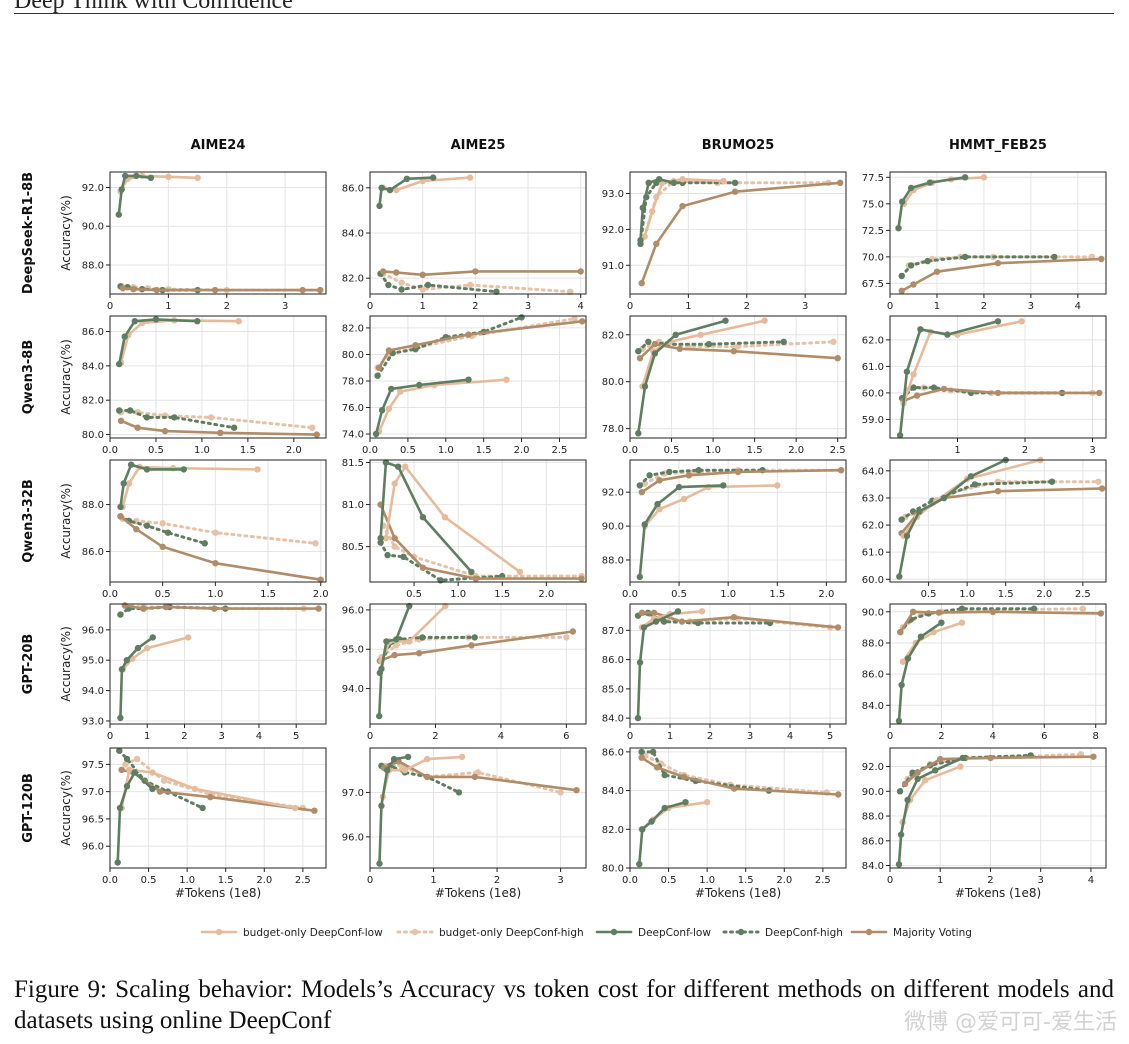  I want to click on x-tick-label: 0.0, so click(110, 594).